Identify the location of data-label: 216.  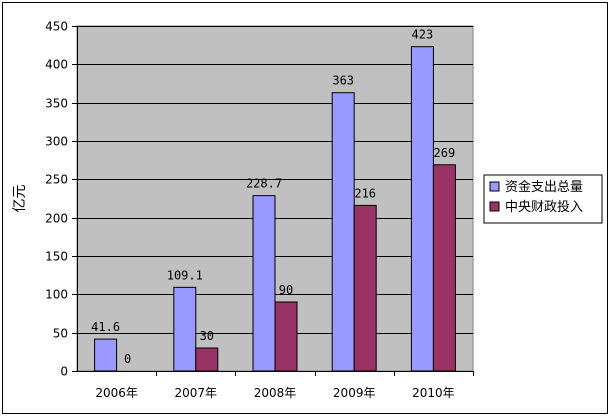
(365, 193).